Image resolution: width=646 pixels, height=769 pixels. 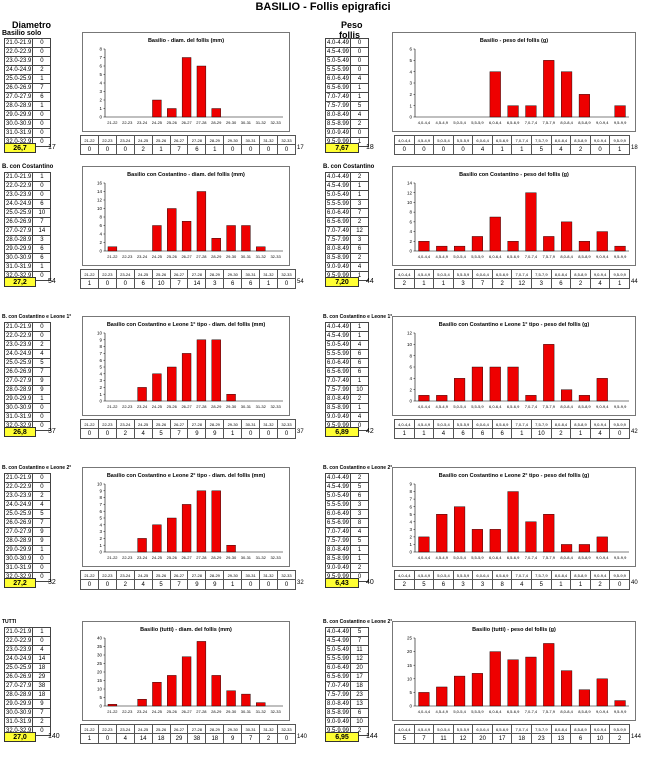 I want to click on range-label: 7.0-7.49, so click(x=338, y=532).